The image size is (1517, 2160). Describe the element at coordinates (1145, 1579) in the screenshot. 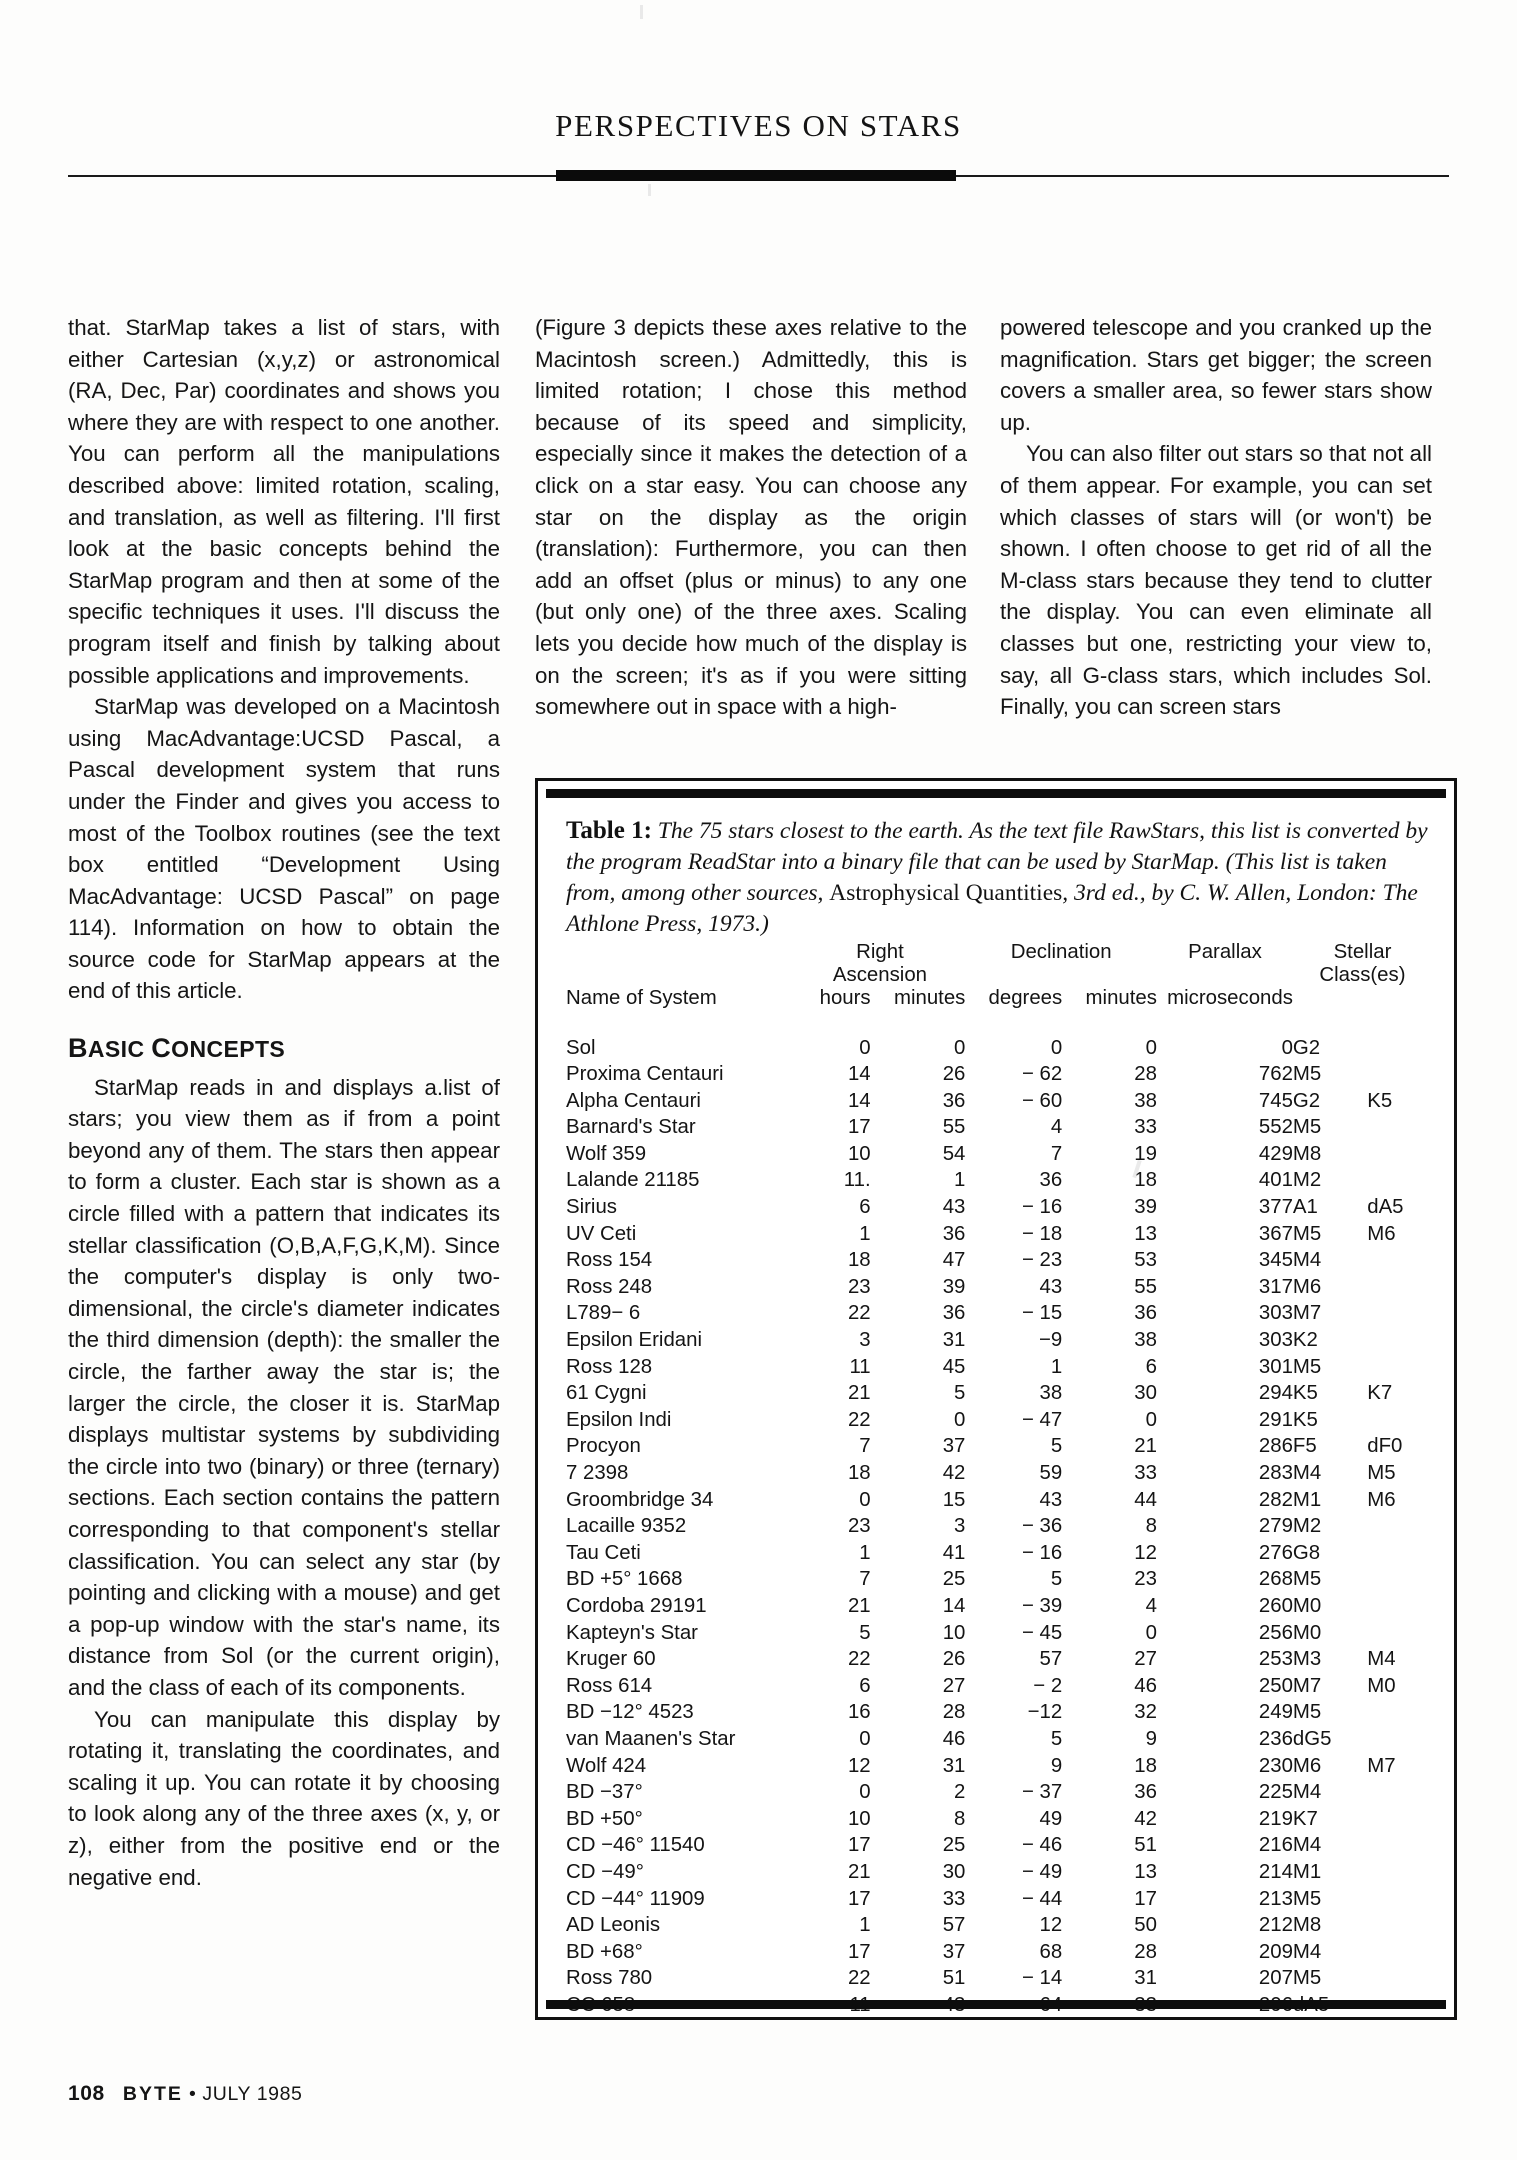

I see `cell-dec-minutes: 23` at that location.